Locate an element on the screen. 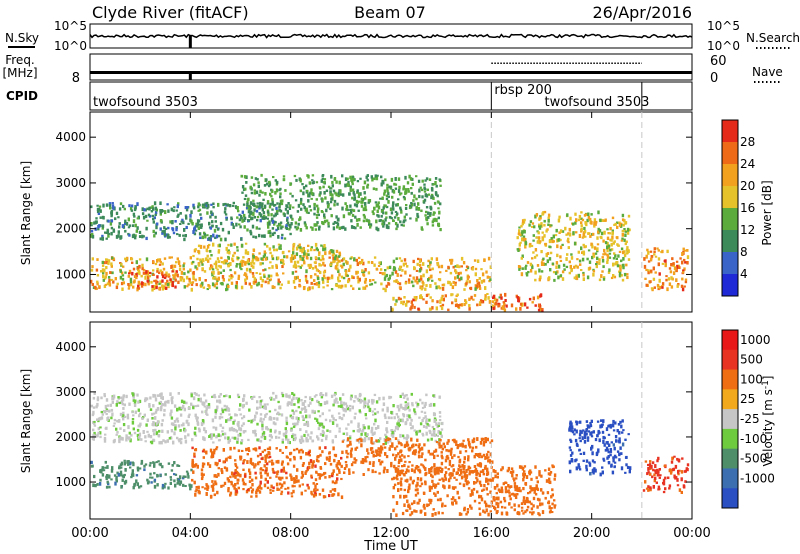 Image resolution: width=800 pixels, height=554 pixels. power-colorbar-tick-label: 16 is located at coordinates (747, 208).